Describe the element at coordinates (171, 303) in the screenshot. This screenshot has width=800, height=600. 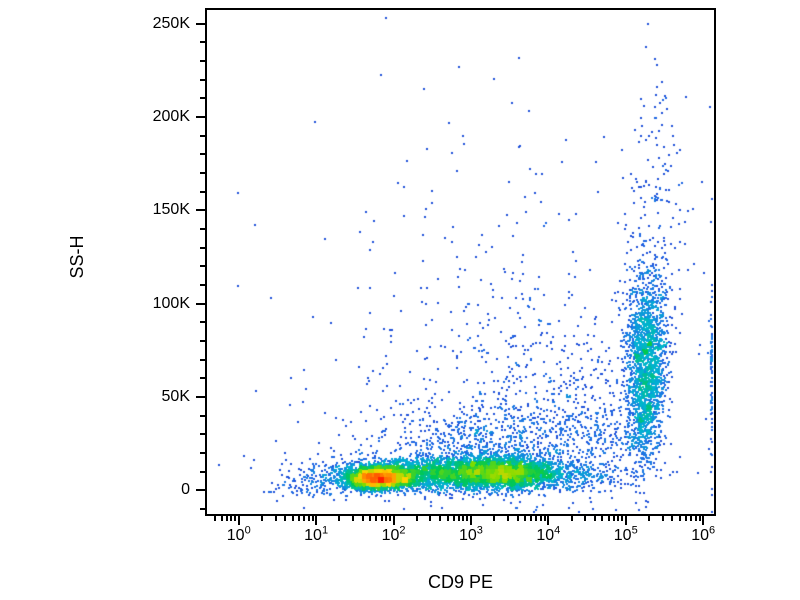
I see `y-tick-label: 100K` at that location.